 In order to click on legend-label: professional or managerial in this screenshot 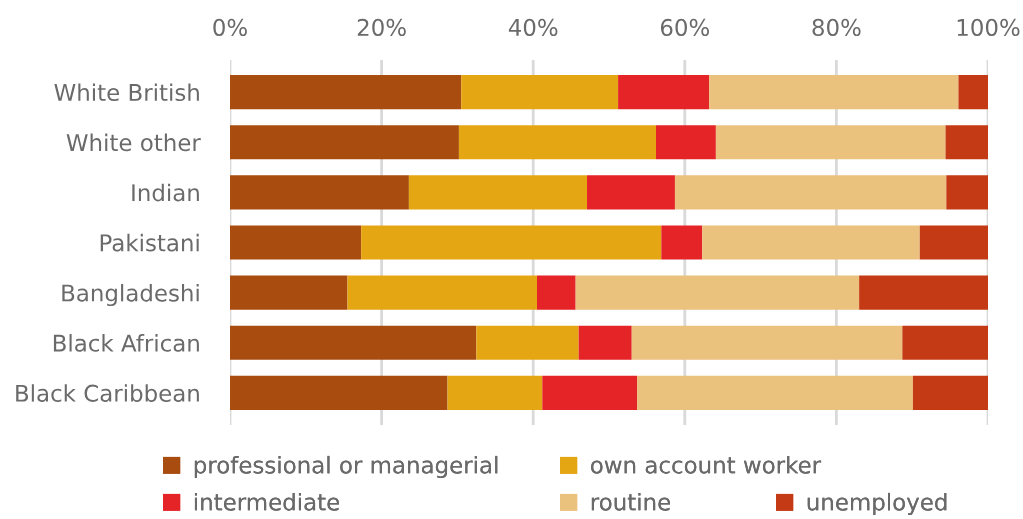, I will do `click(346, 467)`.